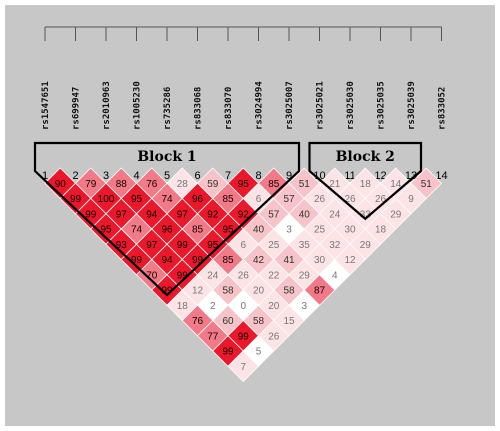 This screenshot has height=431, width=500. I want to click on ld-value: 9, so click(411, 199).